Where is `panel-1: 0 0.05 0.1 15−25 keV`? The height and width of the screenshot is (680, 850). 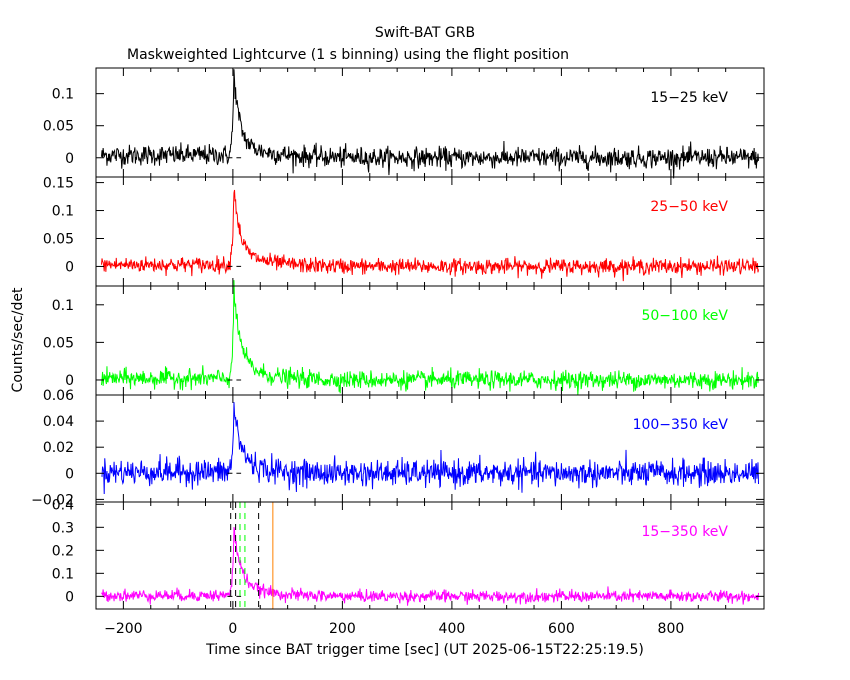
panel-1: 0 0.05 0.1 15−25 keV is located at coordinates (404, 123).